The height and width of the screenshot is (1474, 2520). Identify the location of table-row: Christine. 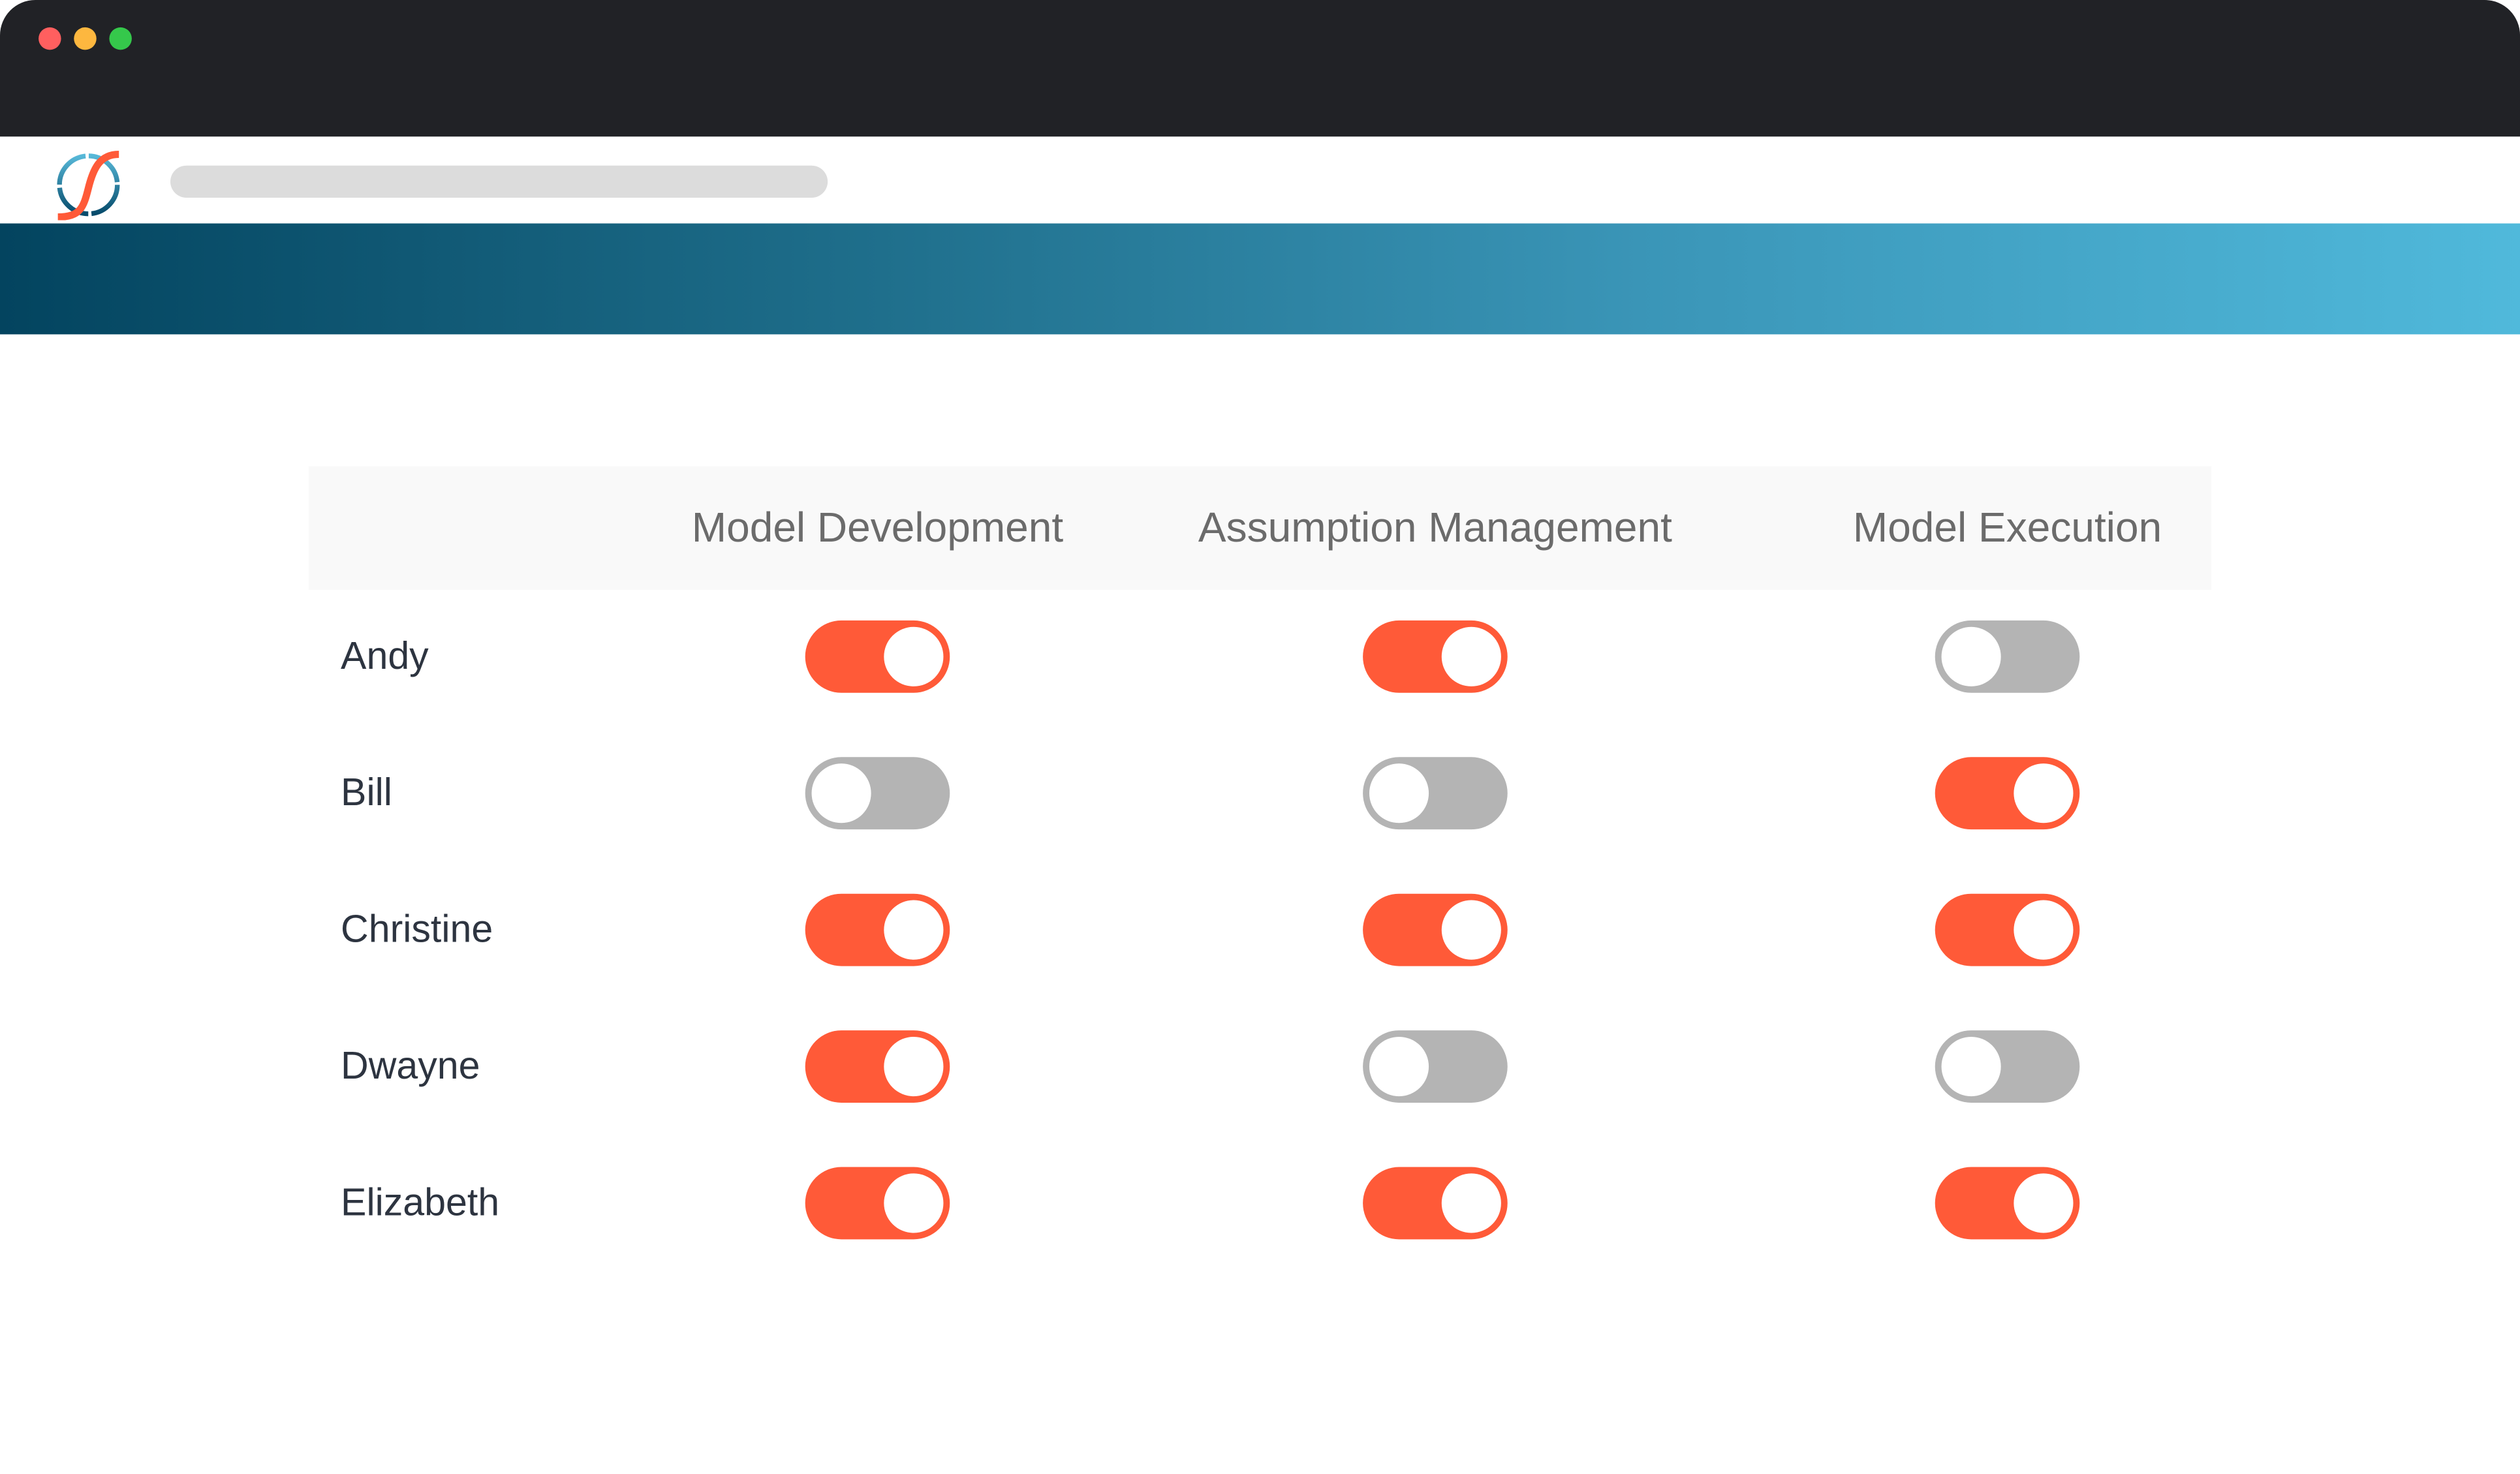
(1260, 930).